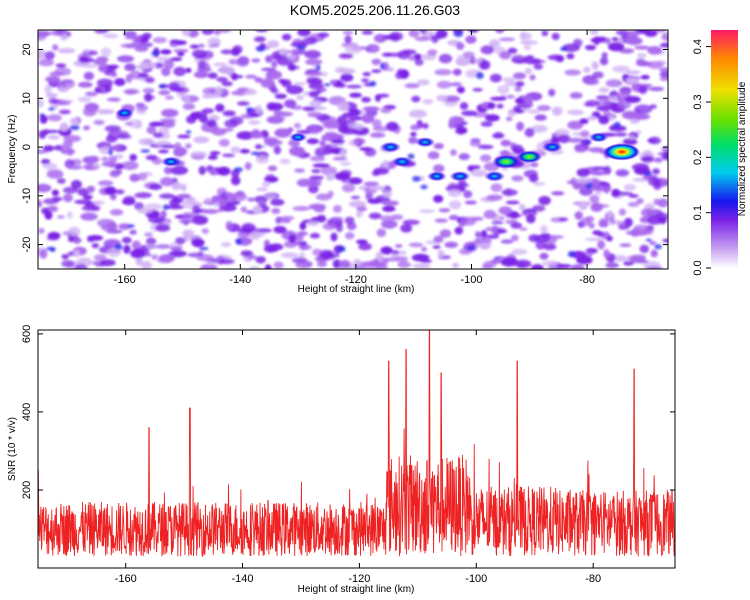 The width and height of the screenshot is (750, 600). Describe the element at coordinates (27, 147) in the screenshot. I see `y-tick-label: 0` at that location.